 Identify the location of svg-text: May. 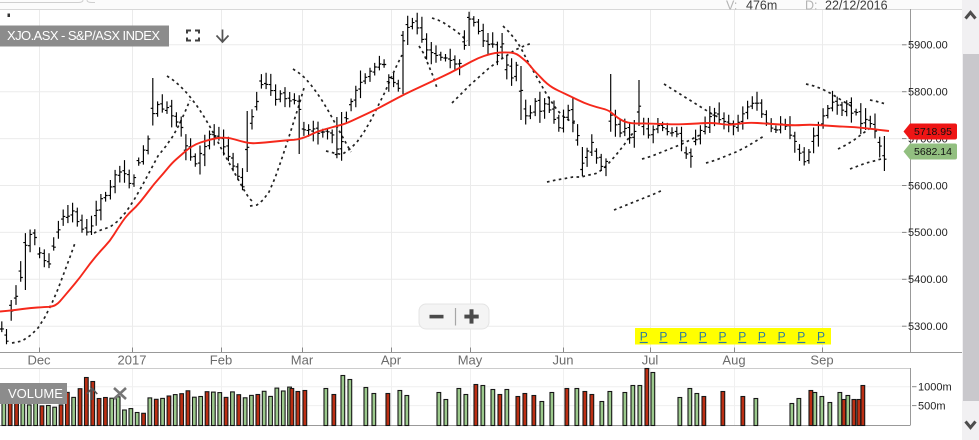
(470, 360).